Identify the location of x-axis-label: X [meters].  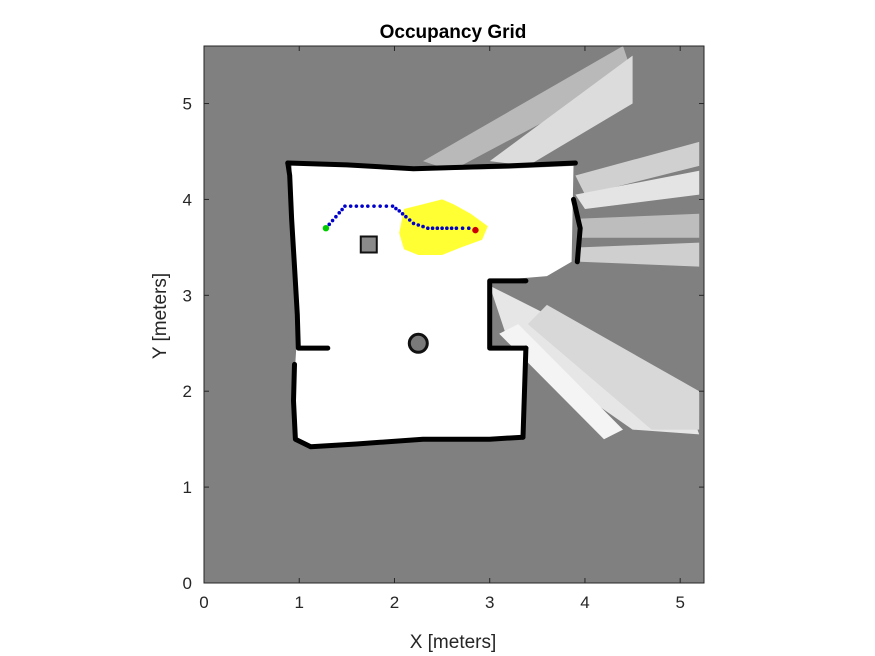
(453, 642).